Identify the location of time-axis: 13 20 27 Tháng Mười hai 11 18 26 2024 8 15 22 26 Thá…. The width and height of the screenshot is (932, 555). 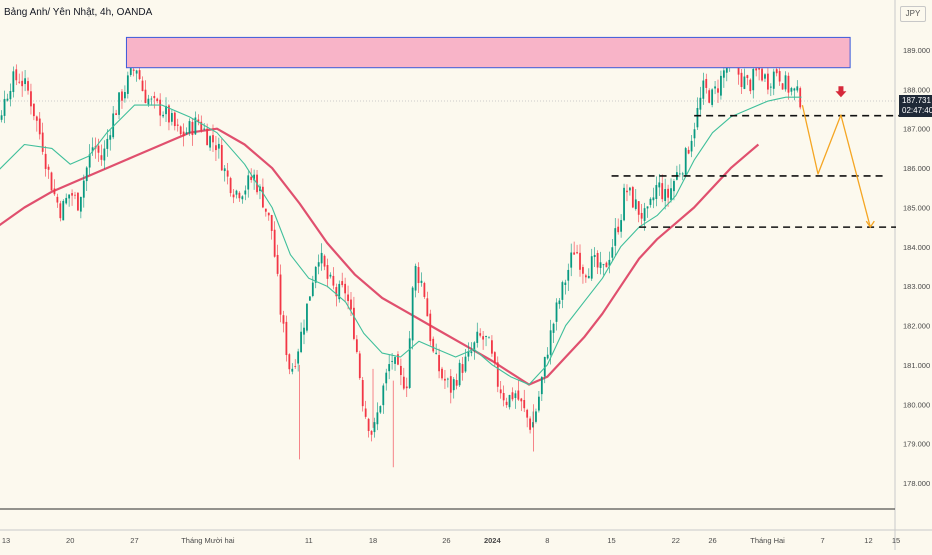
(451, 540).